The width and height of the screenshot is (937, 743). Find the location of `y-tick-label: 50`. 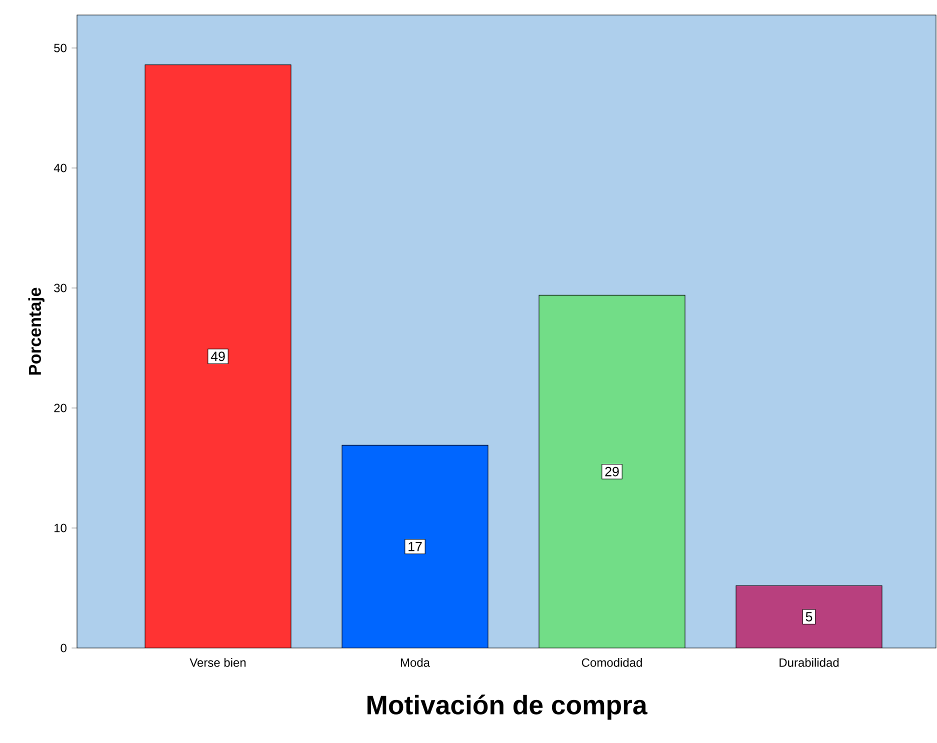

y-tick-label: 50 is located at coordinates (60, 48).